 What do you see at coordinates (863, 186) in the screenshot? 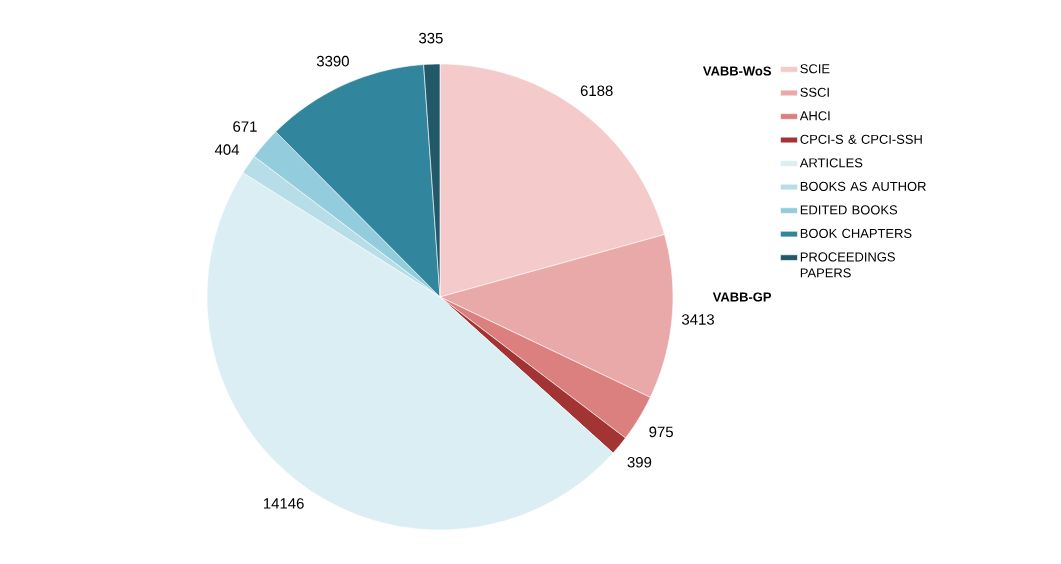
I see `legend-label: BOOKS AS AUTHOR` at bounding box center [863, 186].